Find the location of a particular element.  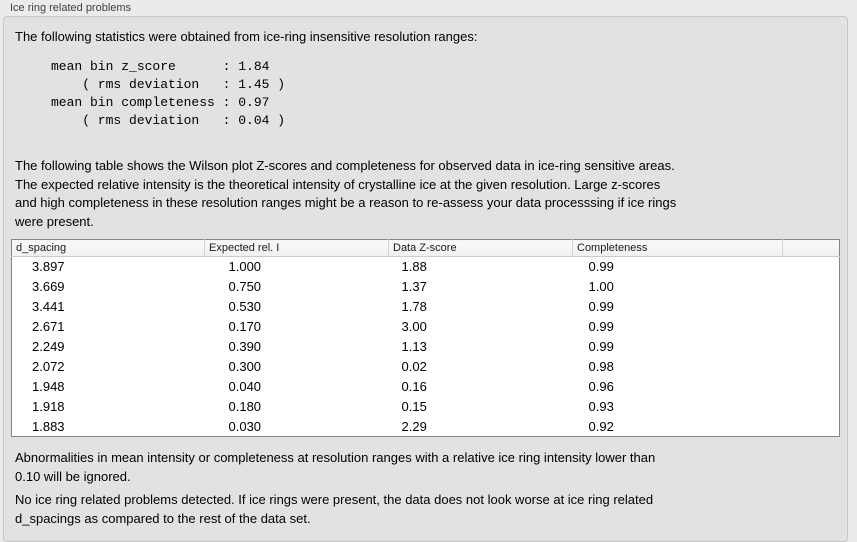

cell-data-z-score: 1.13 is located at coordinates (414, 346).